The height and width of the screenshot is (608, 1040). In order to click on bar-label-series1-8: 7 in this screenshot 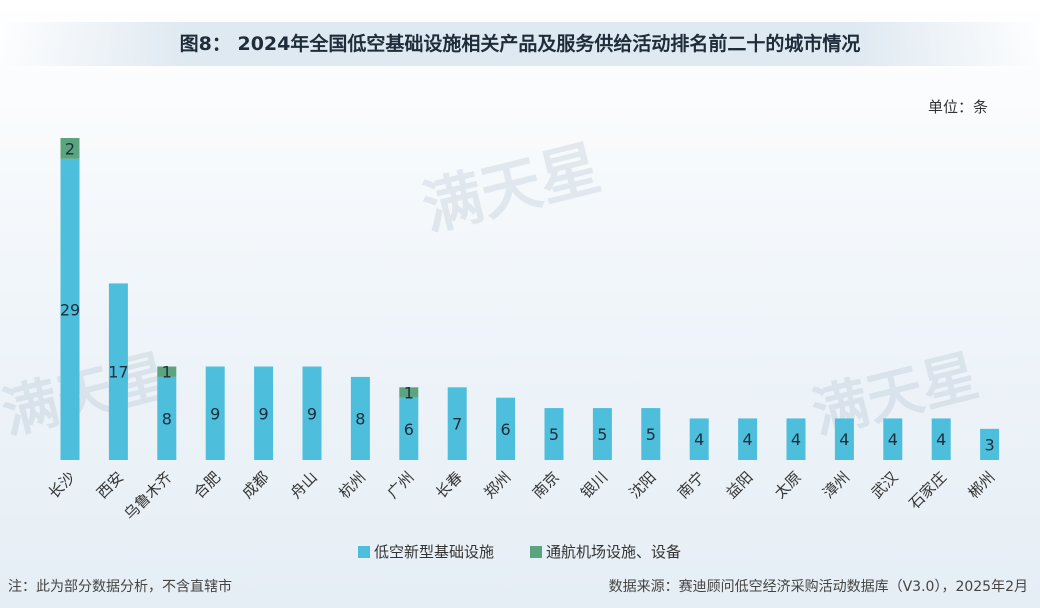, I will do `click(457, 424)`.